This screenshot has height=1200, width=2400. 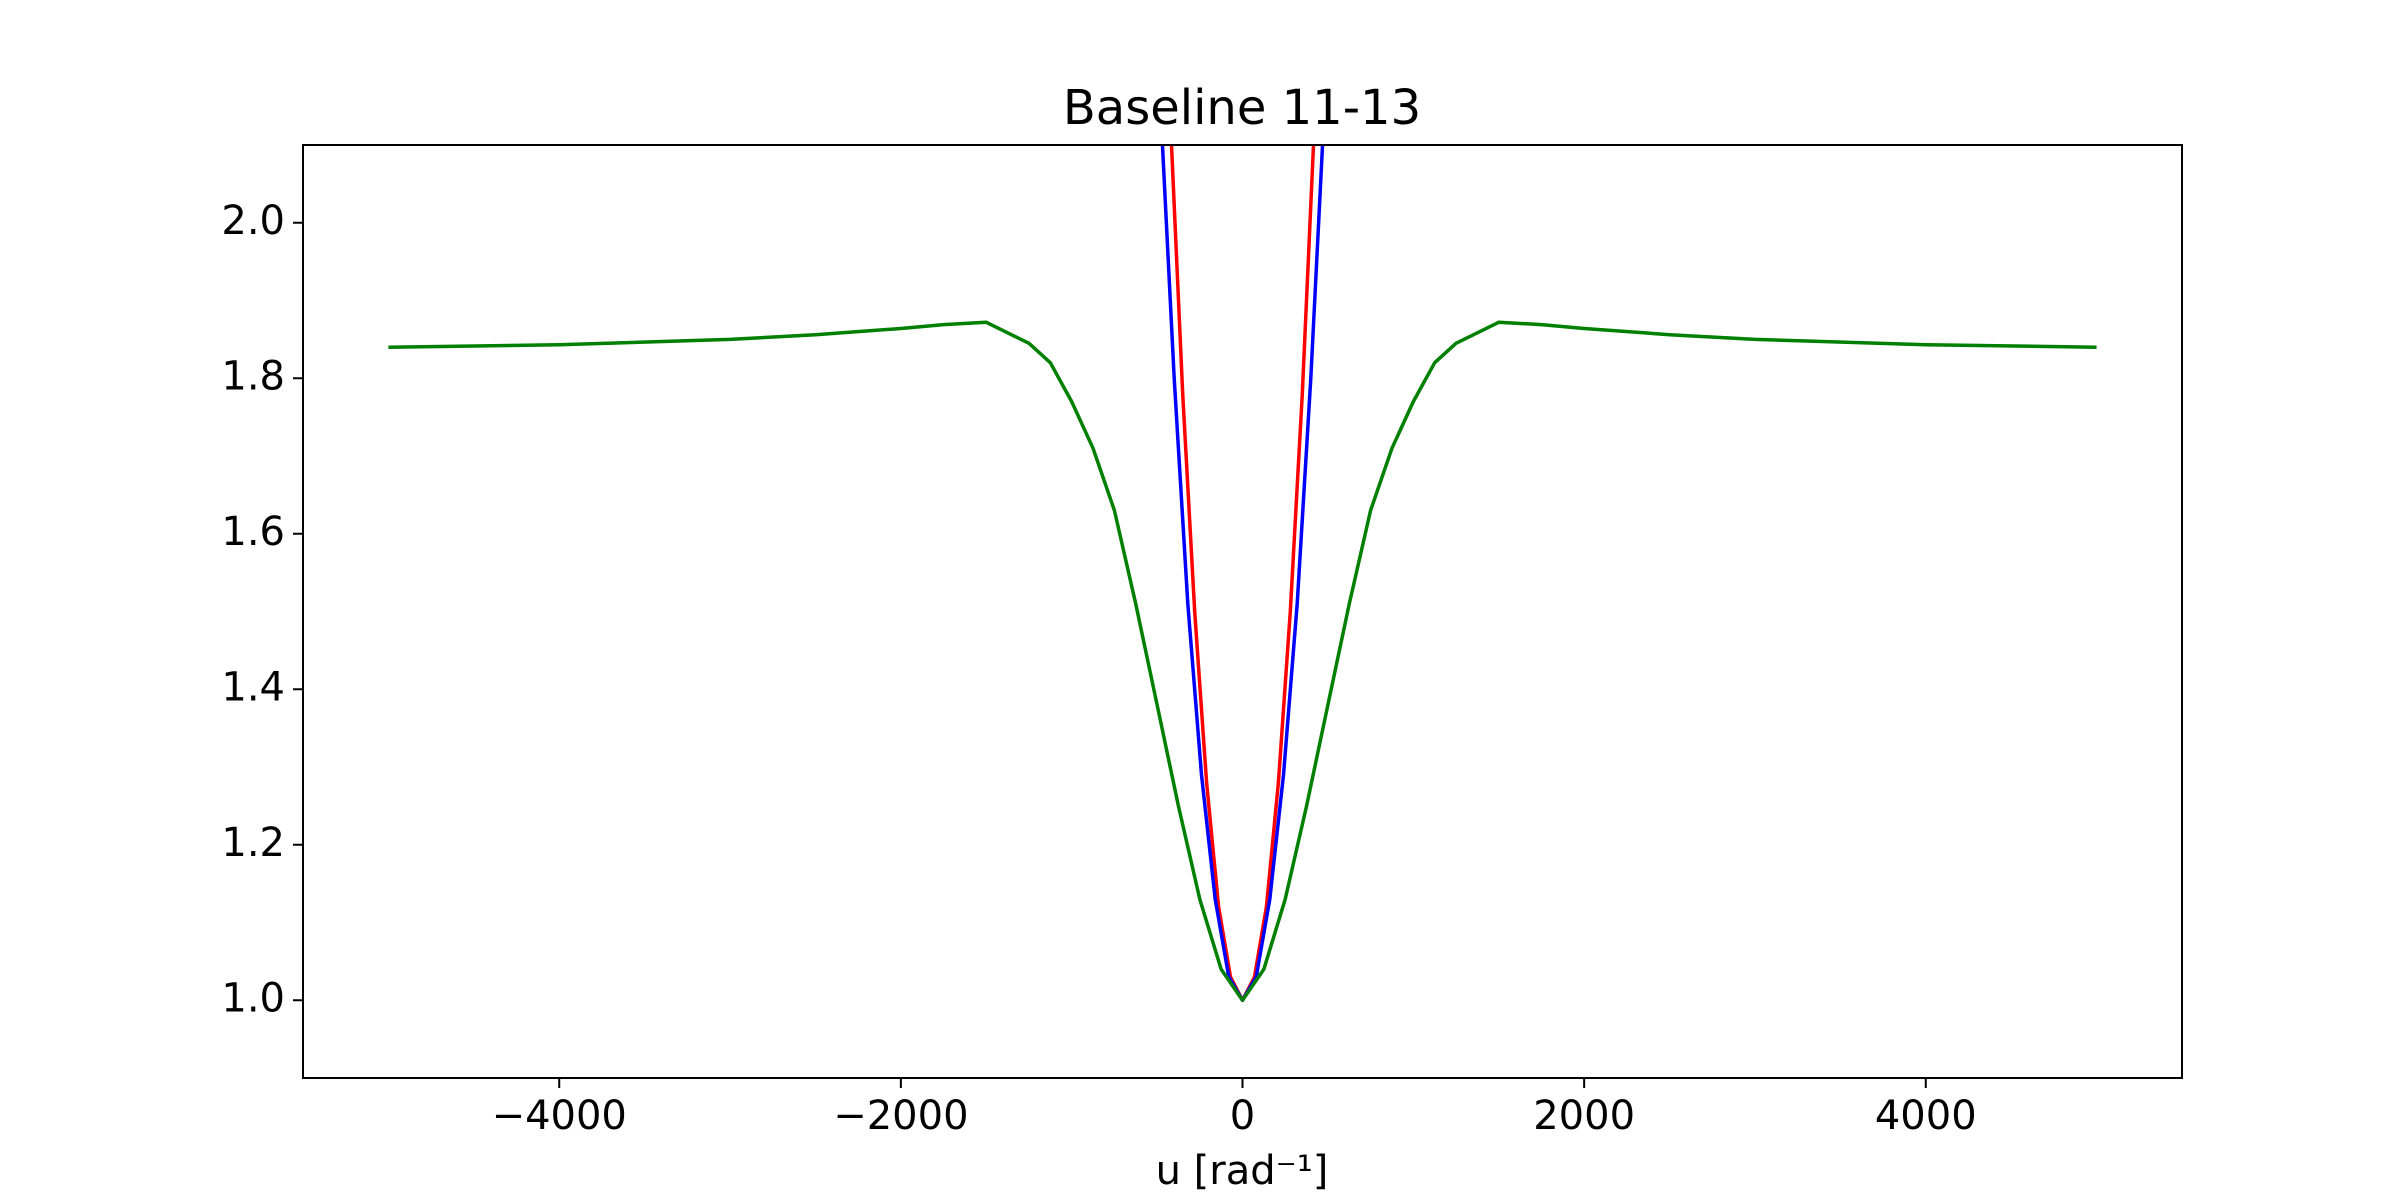 I want to click on series-line, so click(x=1242, y=574).